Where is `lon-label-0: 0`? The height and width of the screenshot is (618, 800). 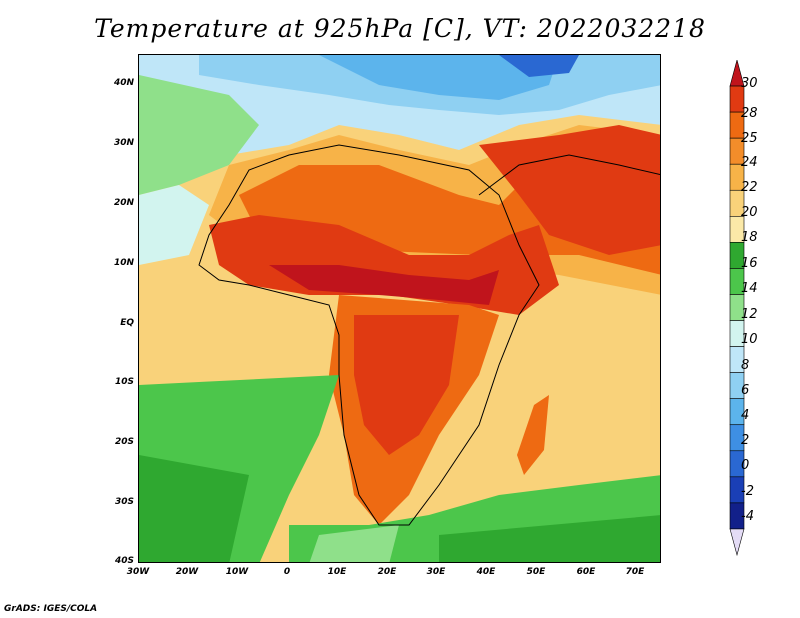 lon-label-0: 0 is located at coordinates (287, 572).